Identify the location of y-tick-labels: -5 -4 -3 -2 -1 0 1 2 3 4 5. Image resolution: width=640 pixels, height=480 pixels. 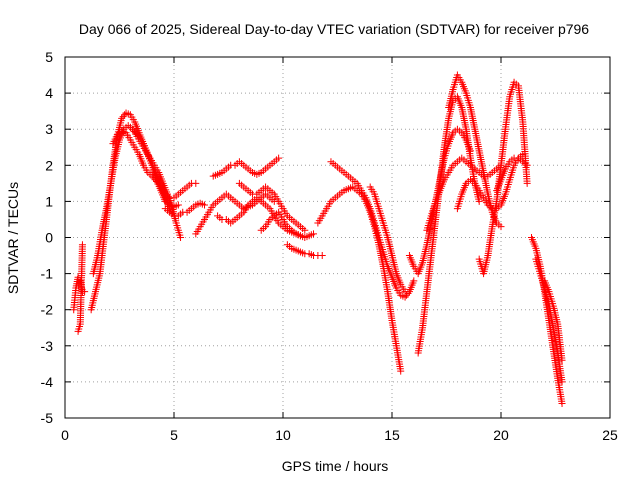
(47, 237).